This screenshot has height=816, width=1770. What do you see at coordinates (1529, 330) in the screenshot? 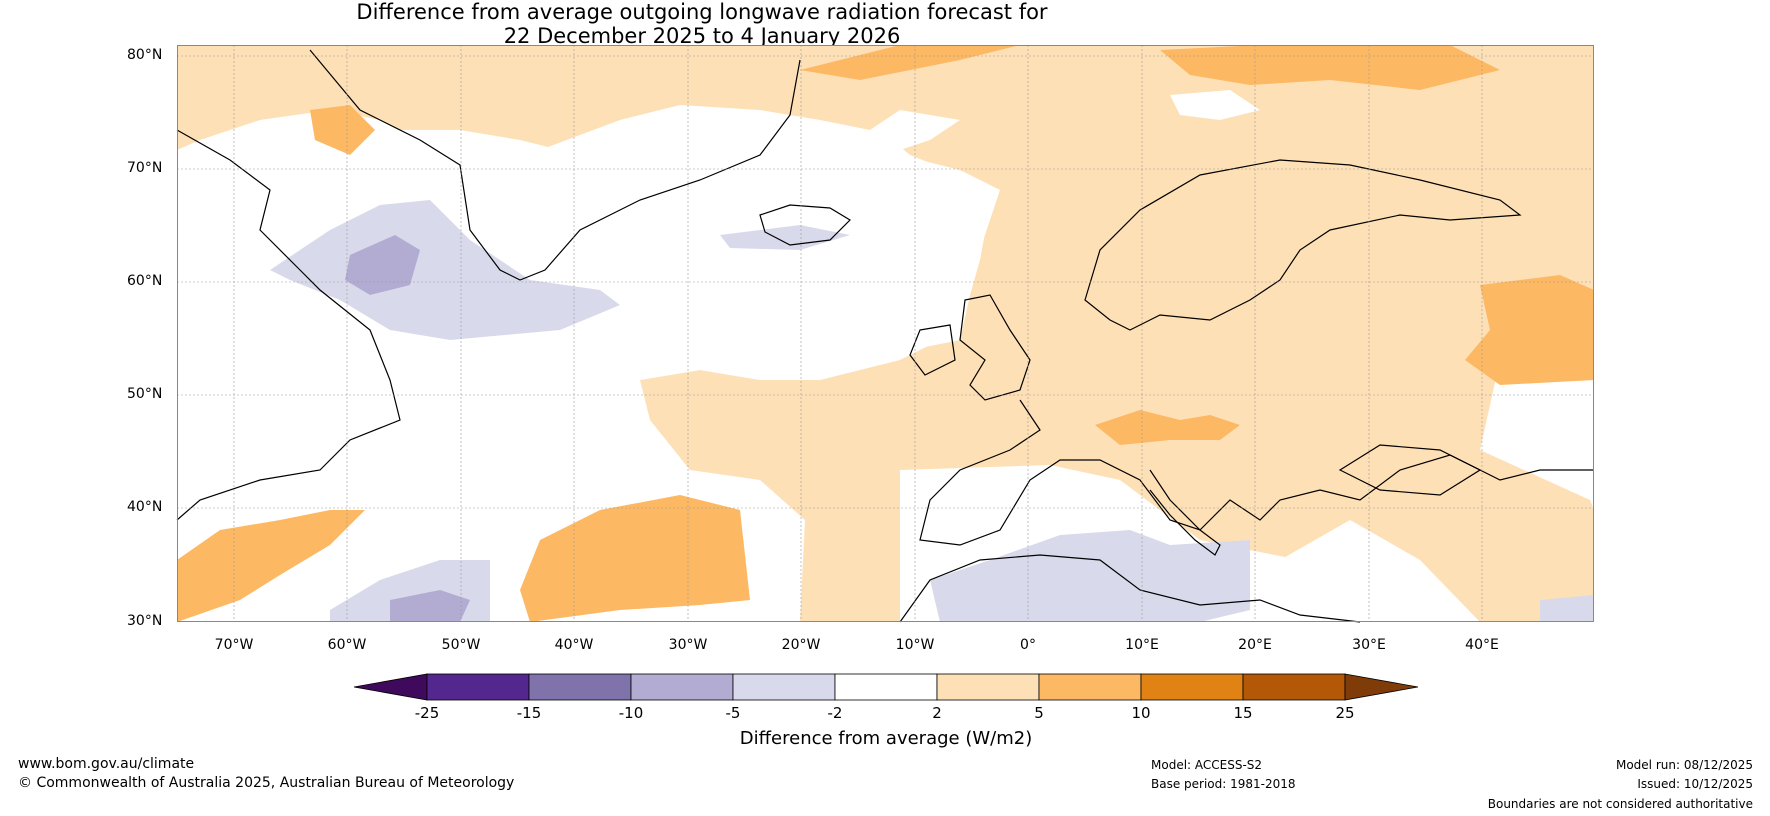
I see `anomaly-positive-russia` at bounding box center [1529, 330].